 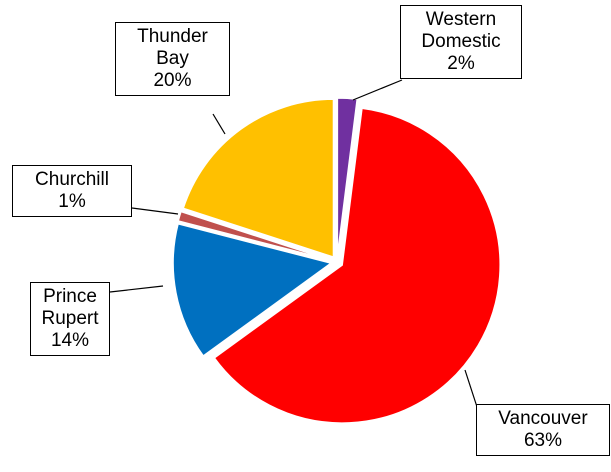 I want to click on category-label: Thunder Bay, so click(x=172, y=47).